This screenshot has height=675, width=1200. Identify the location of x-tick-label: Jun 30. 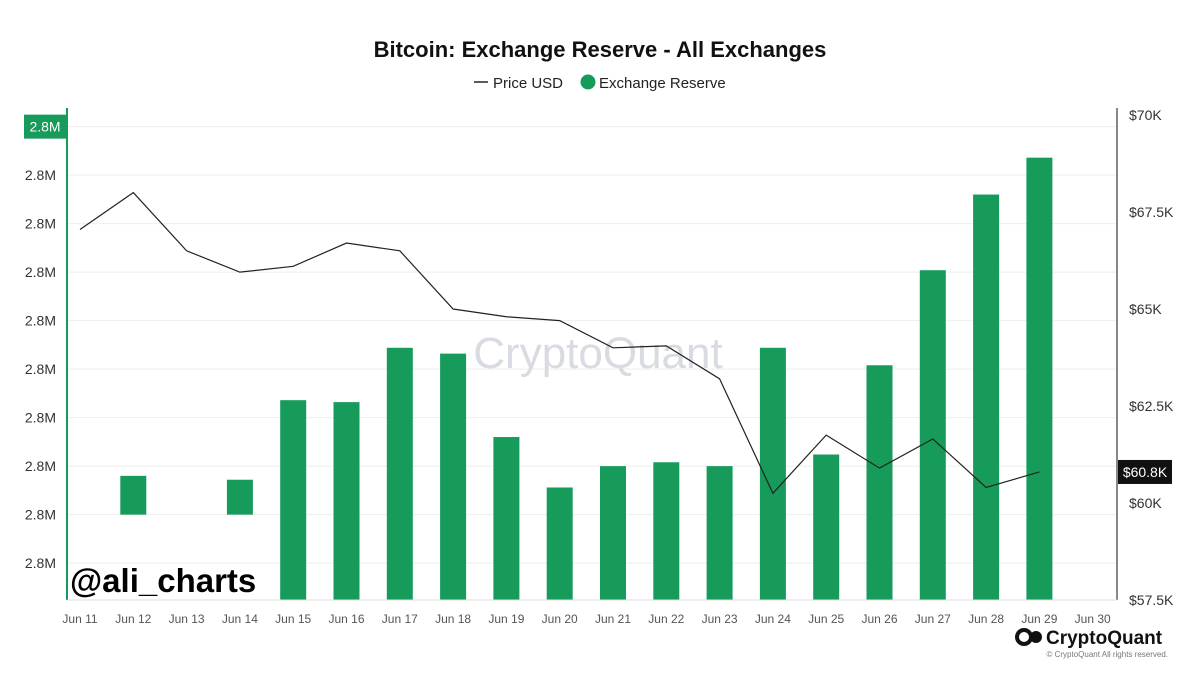
(1093, 619).